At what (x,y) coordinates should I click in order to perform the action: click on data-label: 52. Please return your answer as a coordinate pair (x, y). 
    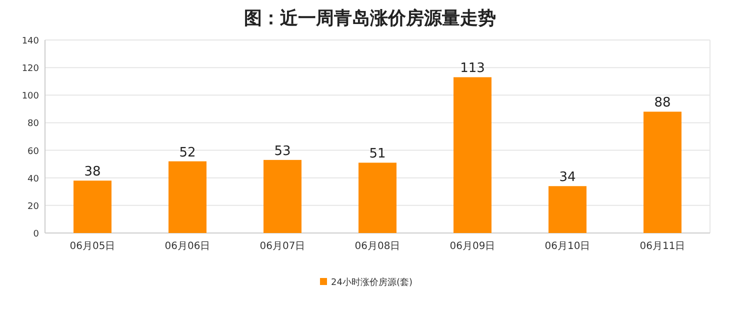
    Looking at the image, I should click on (187, 152).